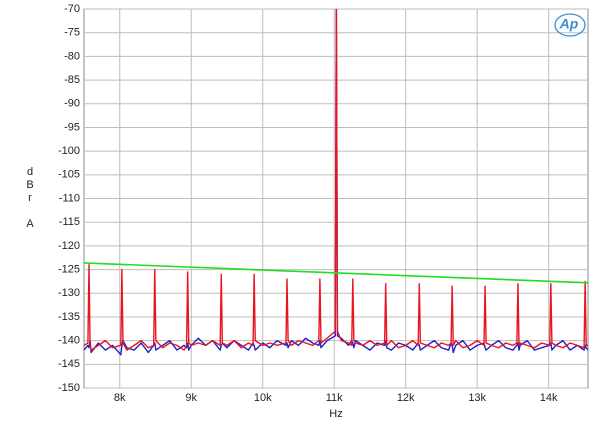  Describe the element at coordinates (120, 398) in the screenshot. I see `x-tick-label: 8k` at that location.